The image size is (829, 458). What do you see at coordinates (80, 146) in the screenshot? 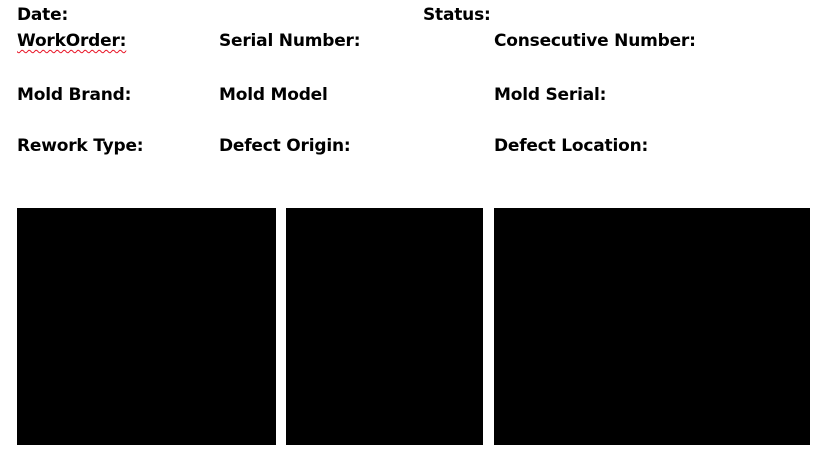
I see `rework-type-label: Rework Type:` at bounding box center [80, 146].